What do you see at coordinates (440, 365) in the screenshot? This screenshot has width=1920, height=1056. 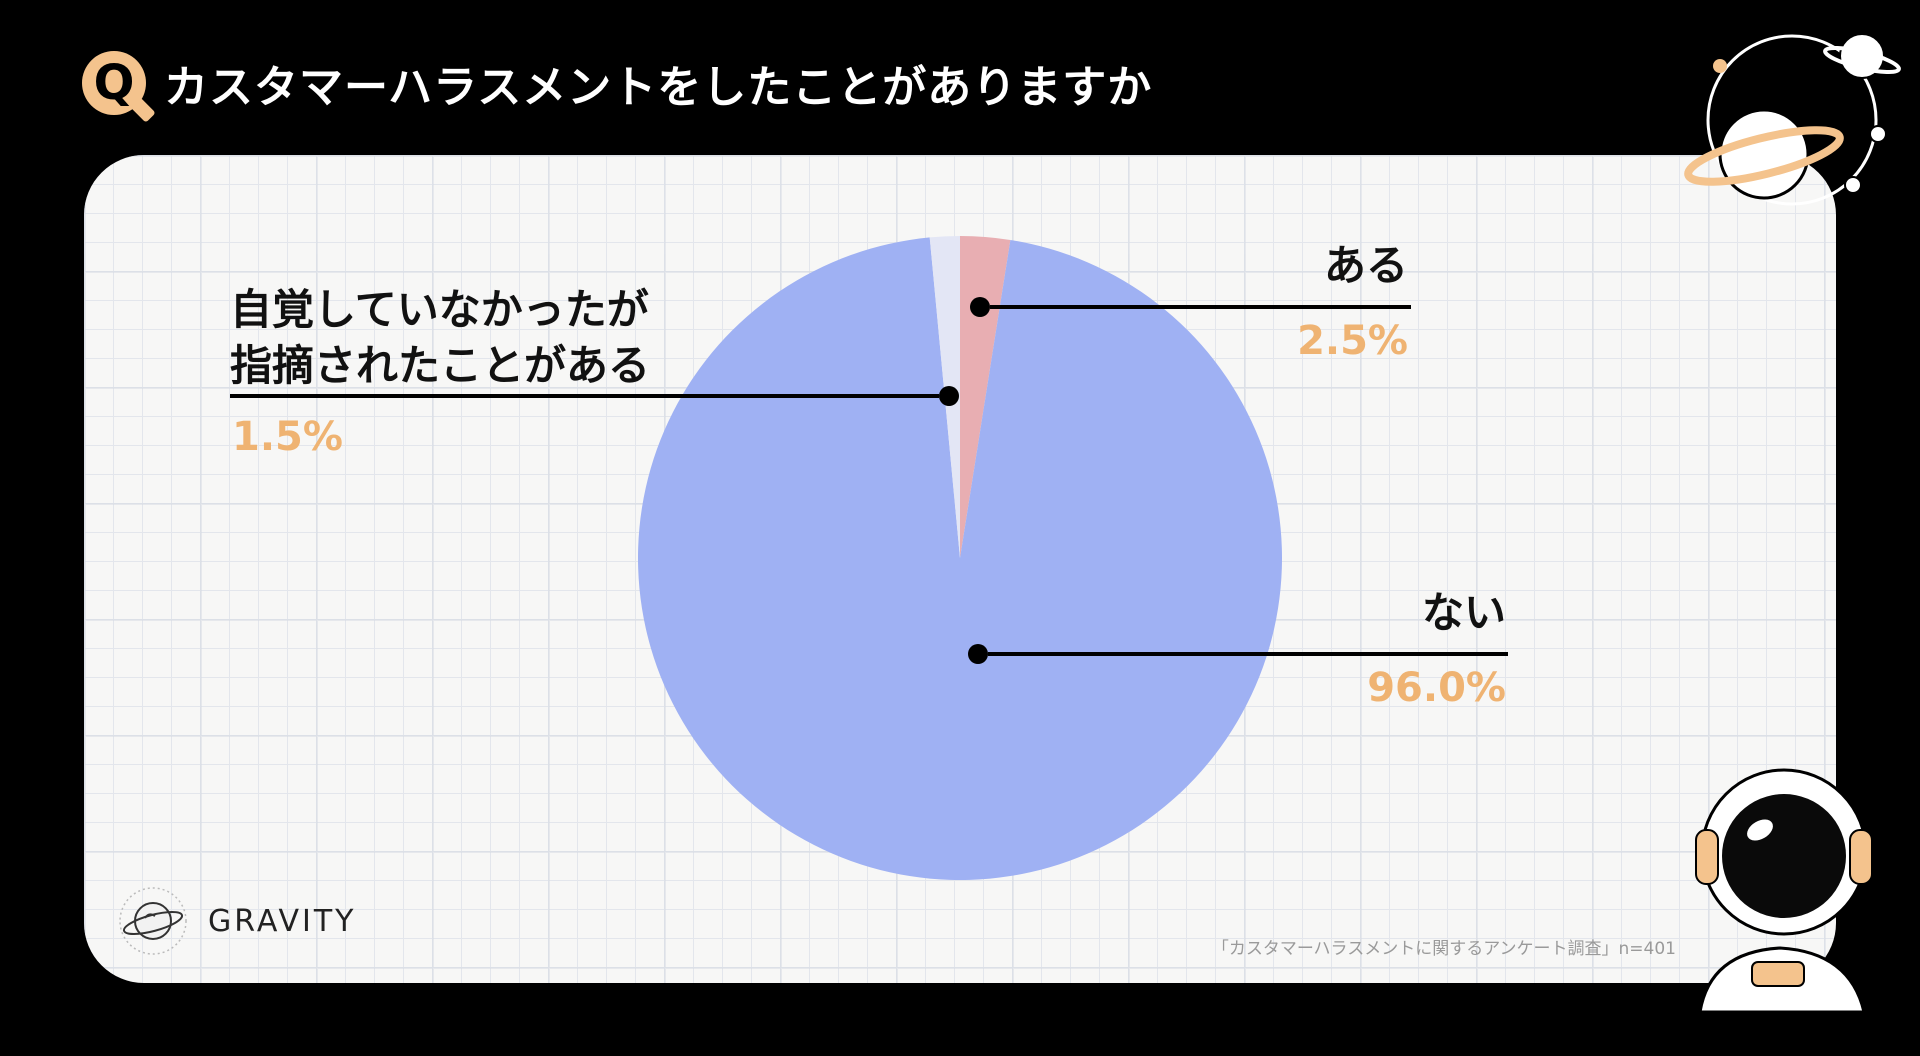 I see `label-other-line-2: 指摘されたことがある` at bounding box center [440, 365].